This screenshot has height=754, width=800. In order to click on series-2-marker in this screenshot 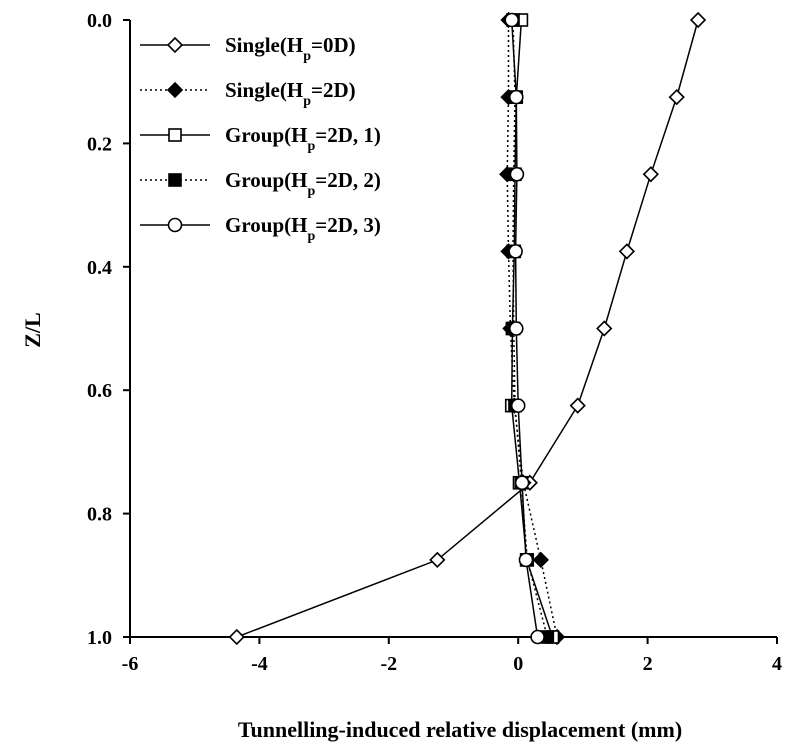, I will do `click(540, 560)`.